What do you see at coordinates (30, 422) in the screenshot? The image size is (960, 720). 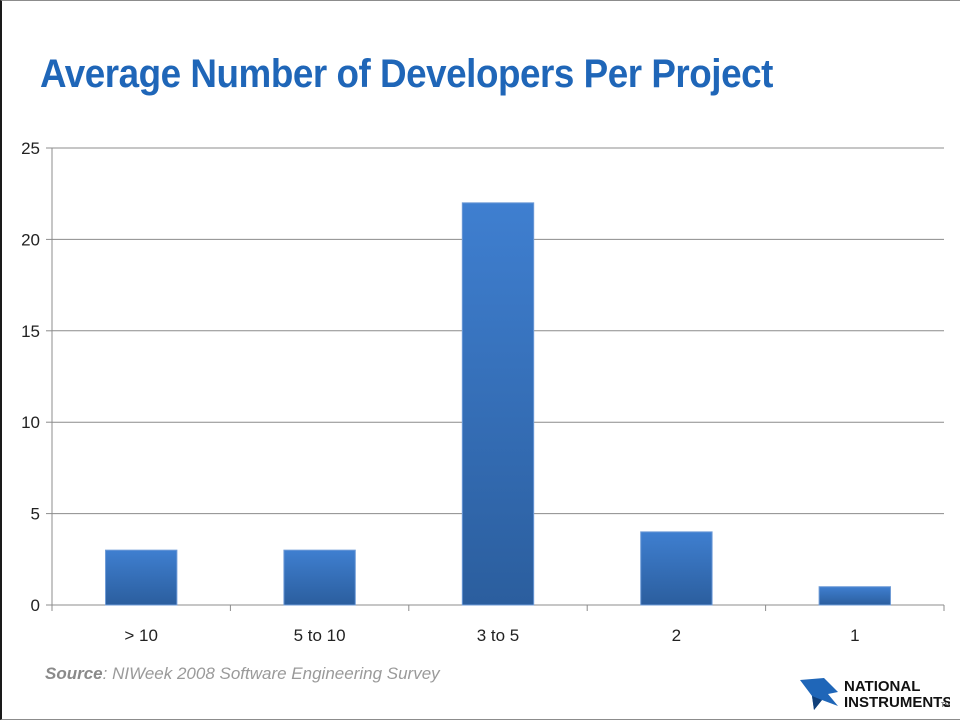 I see `y-tick-label: 10` at bounding box center [30, 422].